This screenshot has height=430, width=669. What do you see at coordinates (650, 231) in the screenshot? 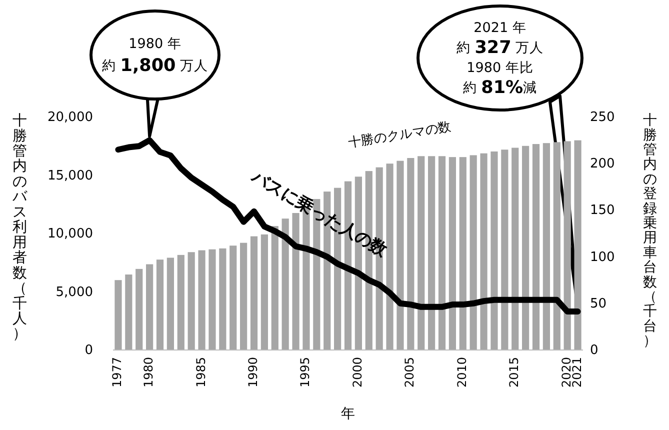
I see `text: 十勝管内の登録乗用車台数（千台）` at bounding box center [650, 231].